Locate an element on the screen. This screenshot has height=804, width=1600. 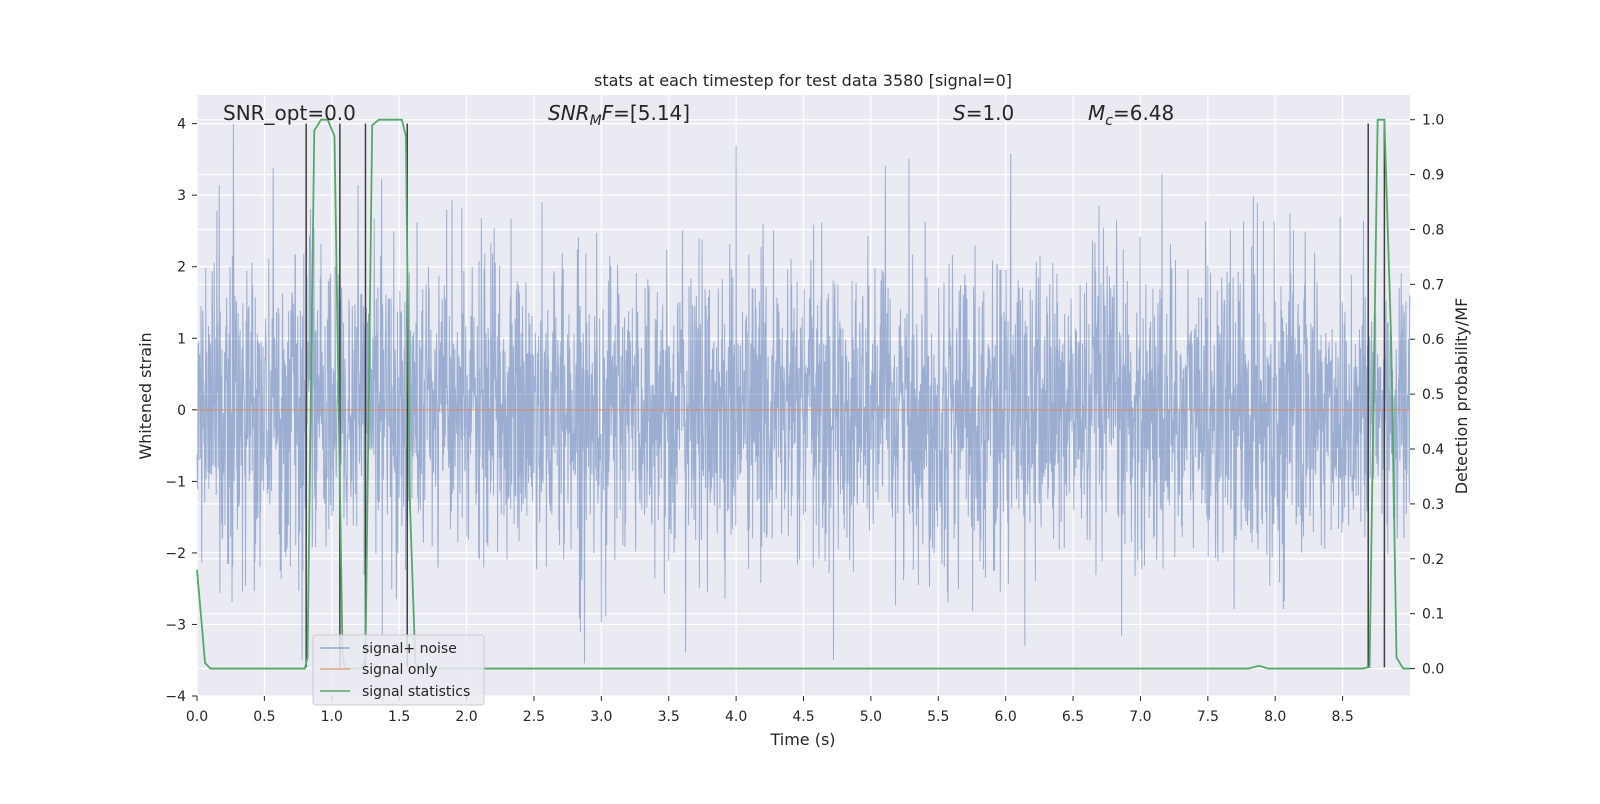
annotation-snr-mf: SNRMF=[5.14] is located at coordinates (619, 115).